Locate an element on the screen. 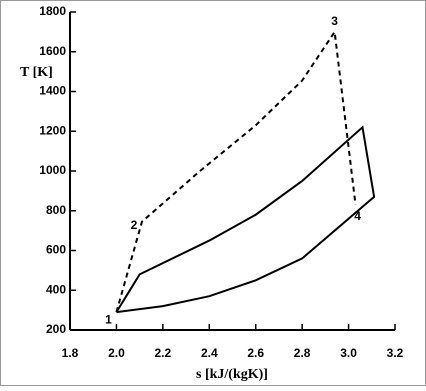 This screenshot has height=391, width=426. x-tick-label: 2.8 is located at coordinates (302, 353).